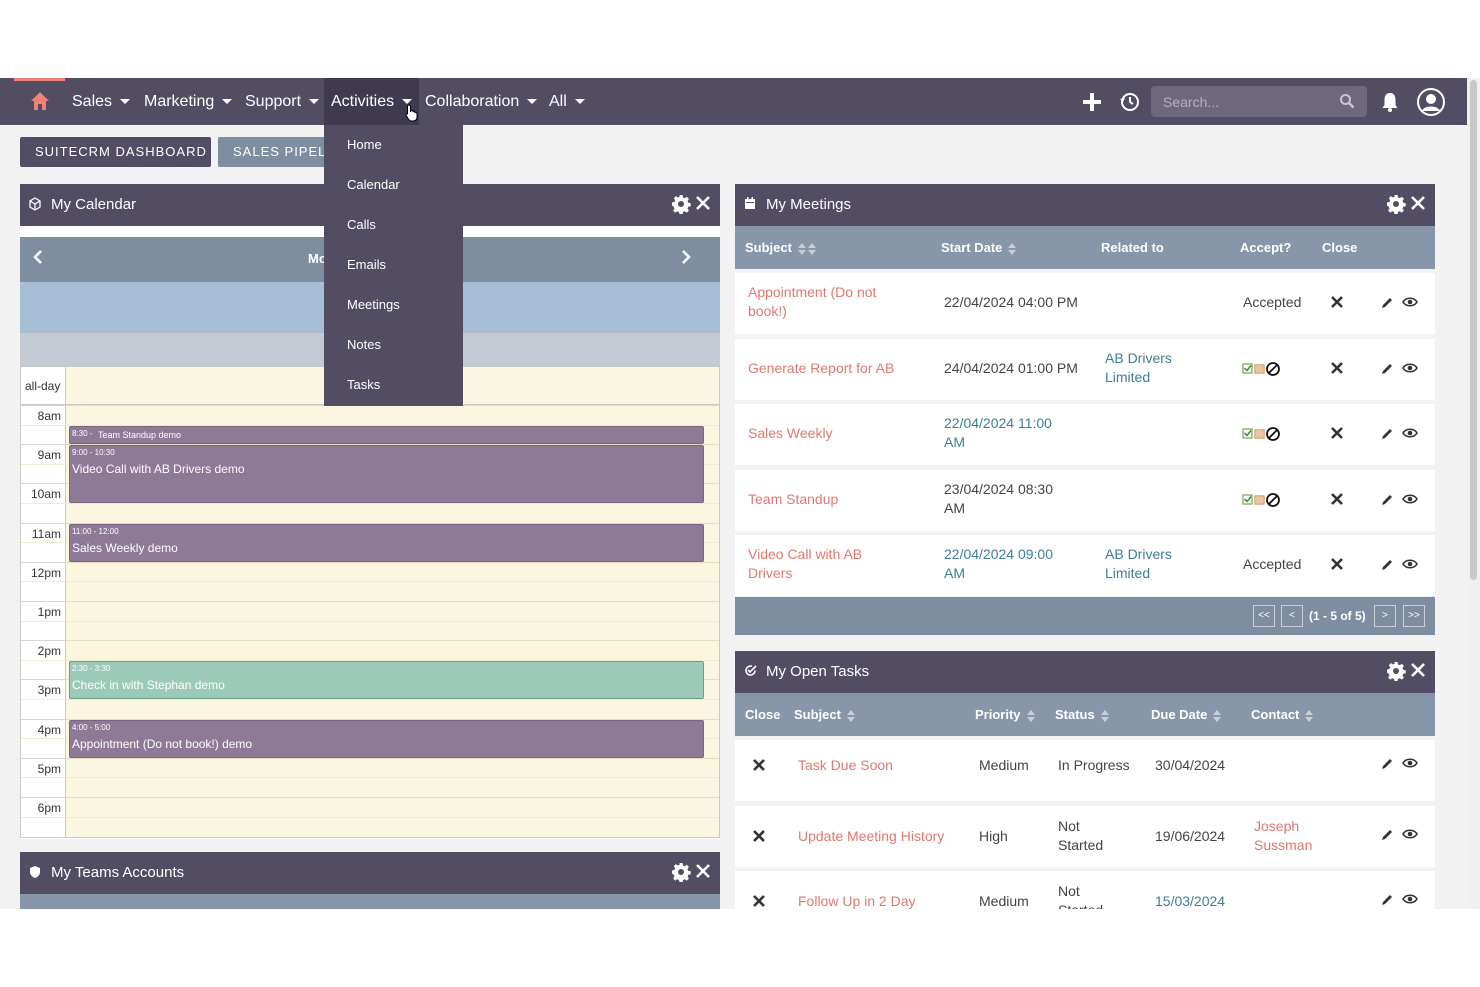 The width and height of the screenshot is (1480, 987). Describe the element at coordinates (1004, 765) in the screenshot. I see `task-priority: Medium` at that location.